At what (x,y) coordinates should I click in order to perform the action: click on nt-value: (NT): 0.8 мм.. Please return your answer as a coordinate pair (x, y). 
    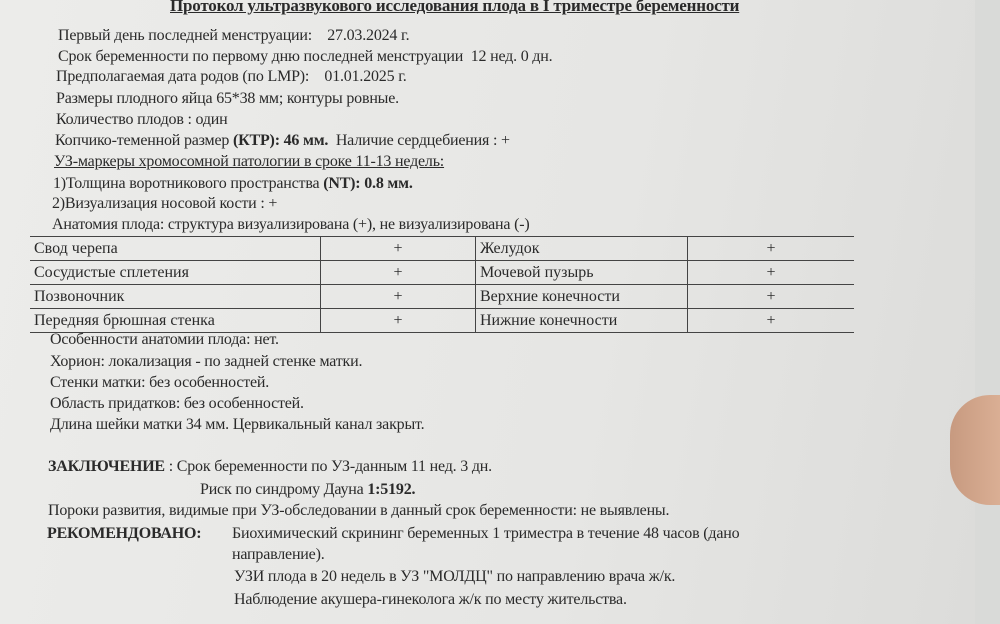
    Looking at the image, I should click on (368, 183).